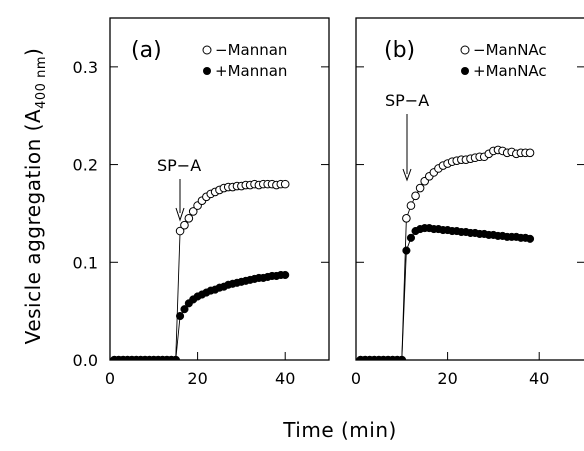 This screenshot has width=584, height=451. Describe the element at coordinates (539, 378) in the screenshot. I see `x-tick-label-b: 40` at that location.